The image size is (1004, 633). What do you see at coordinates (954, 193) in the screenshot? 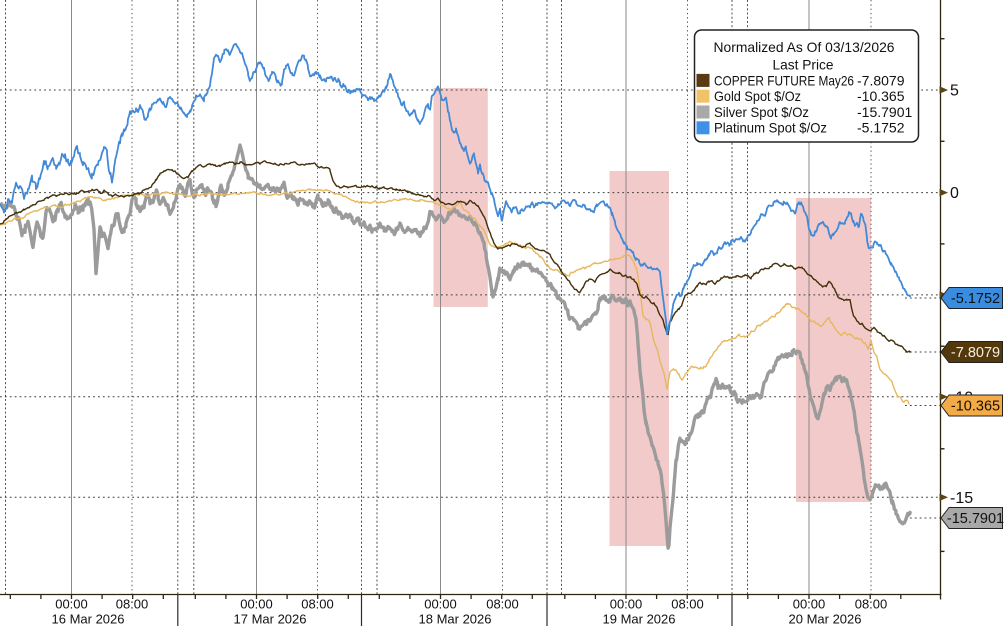
I see `svg-text: 0` at bounding box center [954, 193].